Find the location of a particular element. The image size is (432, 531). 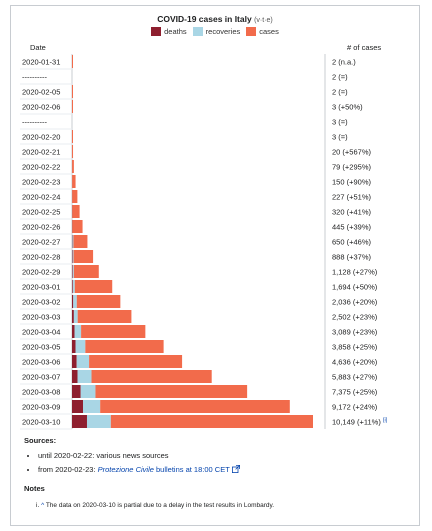

row-total-label: 1,128 (+27%) is located at coordinates (355, 272).